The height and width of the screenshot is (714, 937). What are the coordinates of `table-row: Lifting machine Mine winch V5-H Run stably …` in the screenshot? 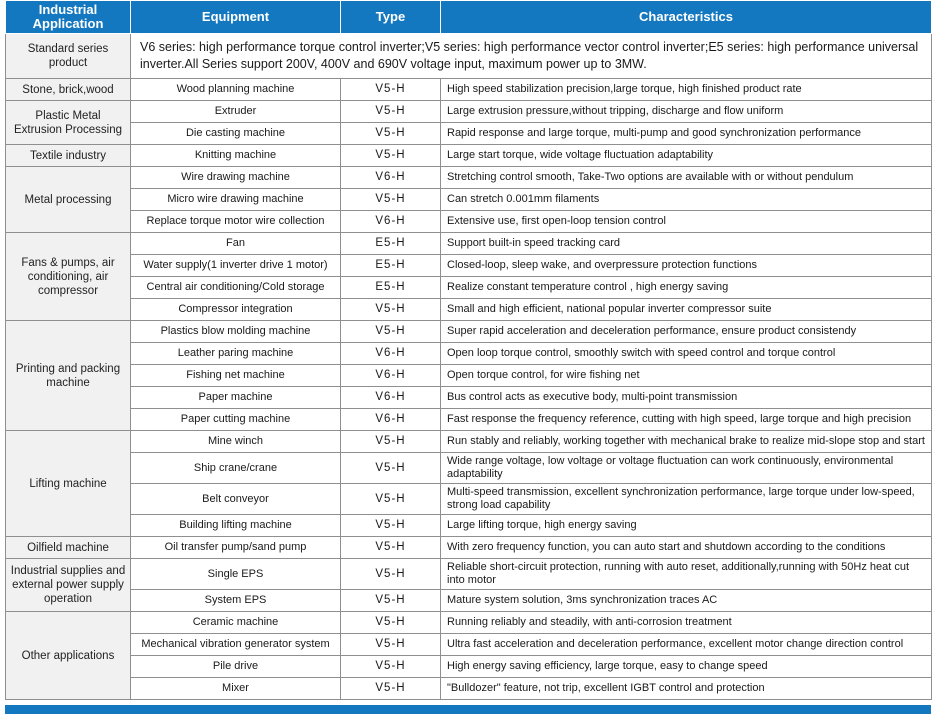 It's located at (468, 483).